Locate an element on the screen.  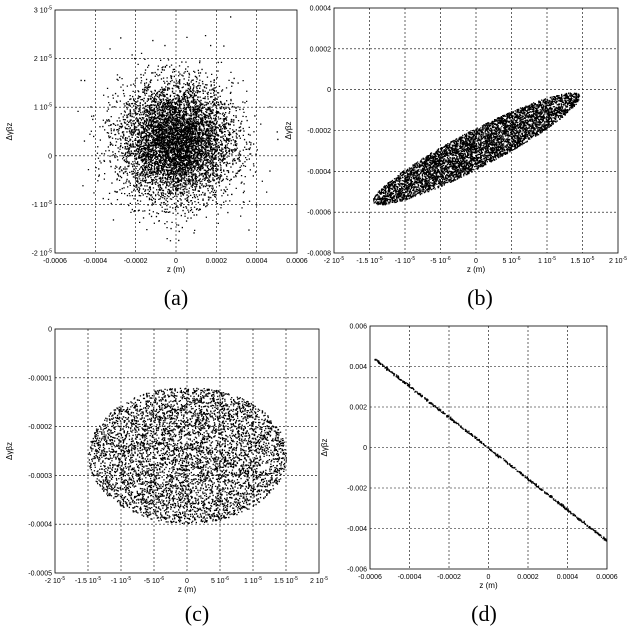
y-tick-label: 0.004 is located at coordinates (358, 367).